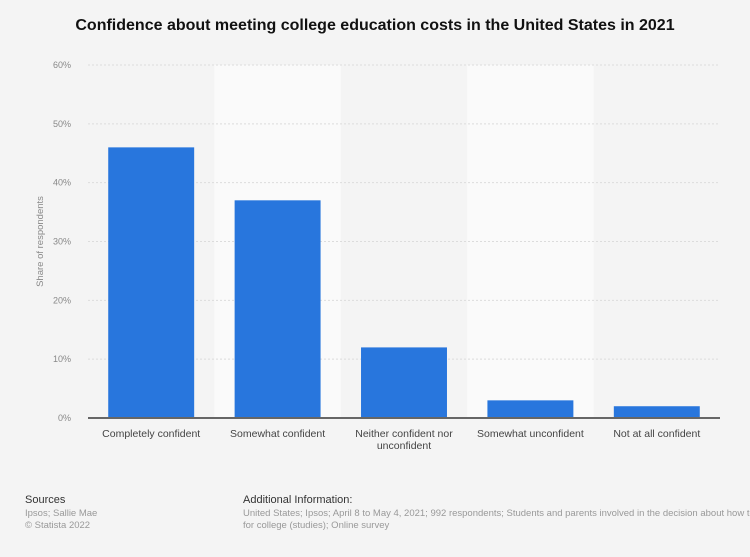  What do you see at coordinates (62, 183) in the screenshot?
I see `y-tick-label: 40%` at bounding box center [62, 183].